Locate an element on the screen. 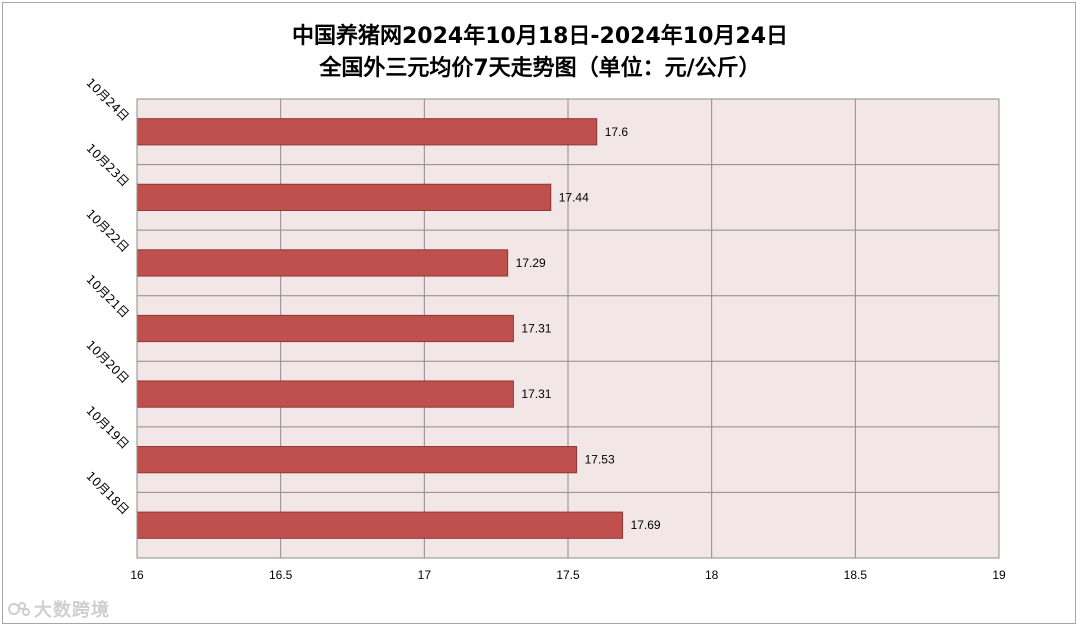 This screenshot has height=628, width=1080. y-tick-label: 10月20日 is located at coordinates (107, 362).